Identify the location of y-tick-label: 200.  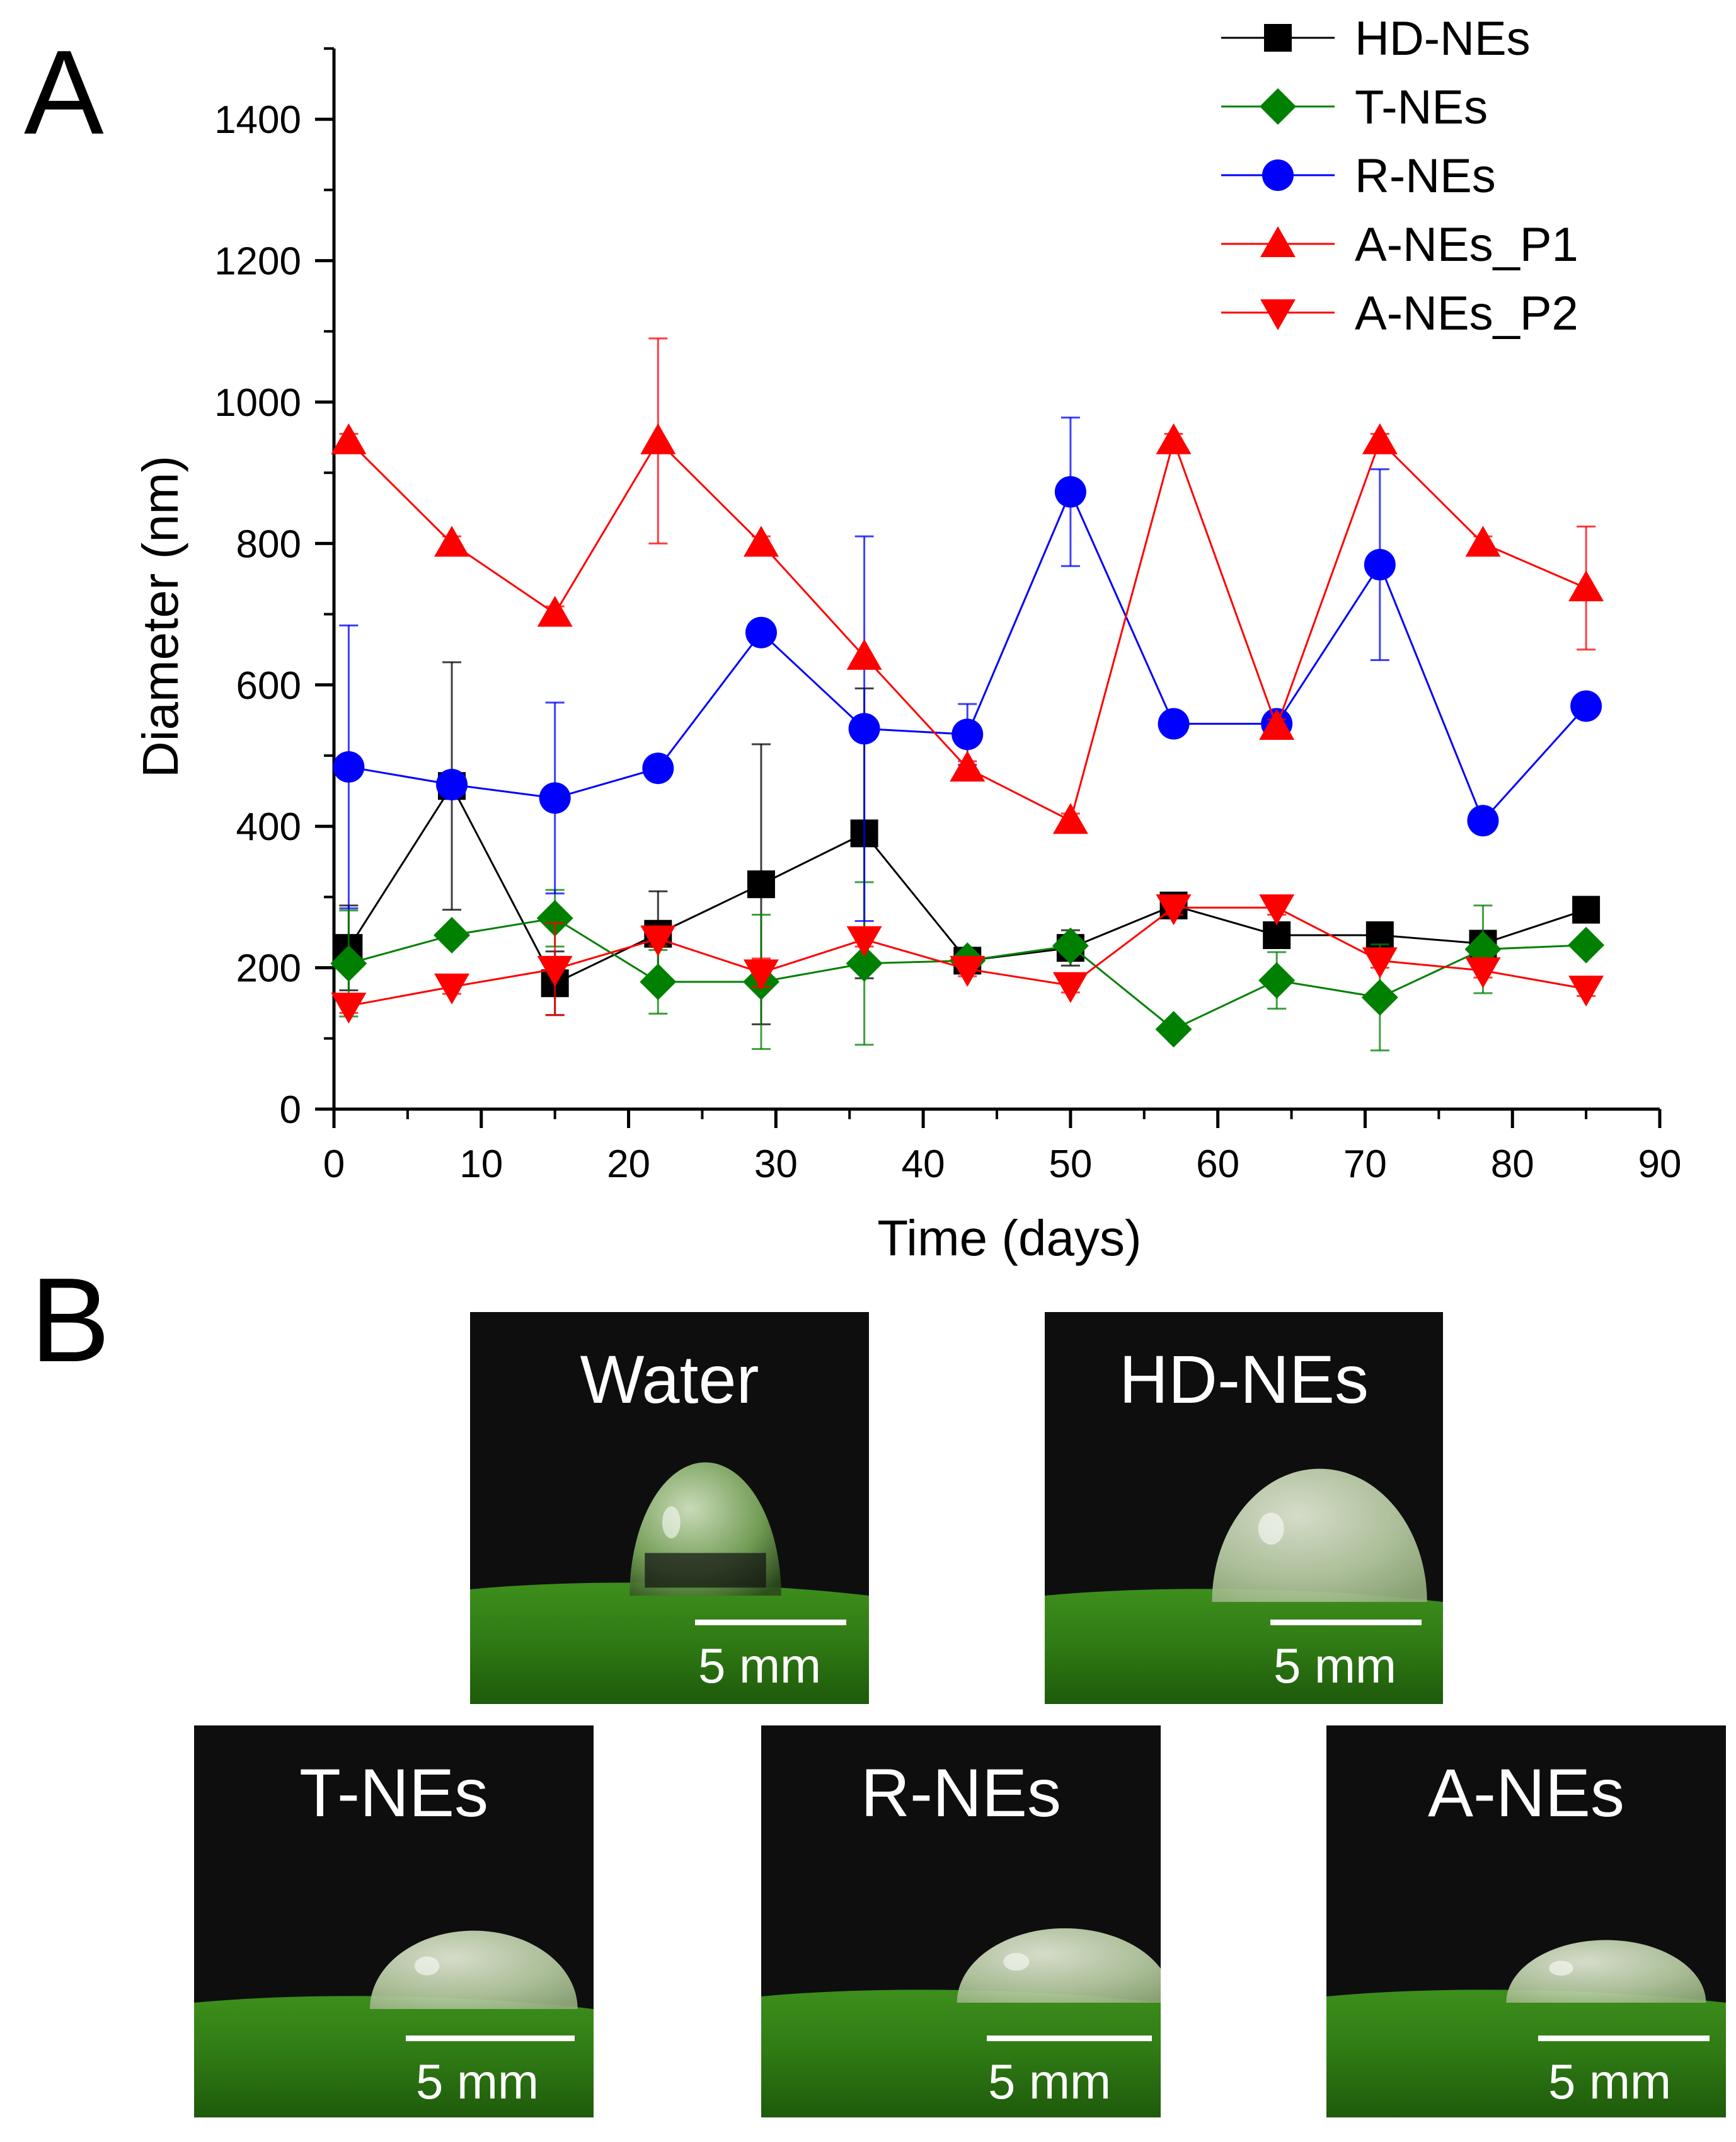
(268, 969).